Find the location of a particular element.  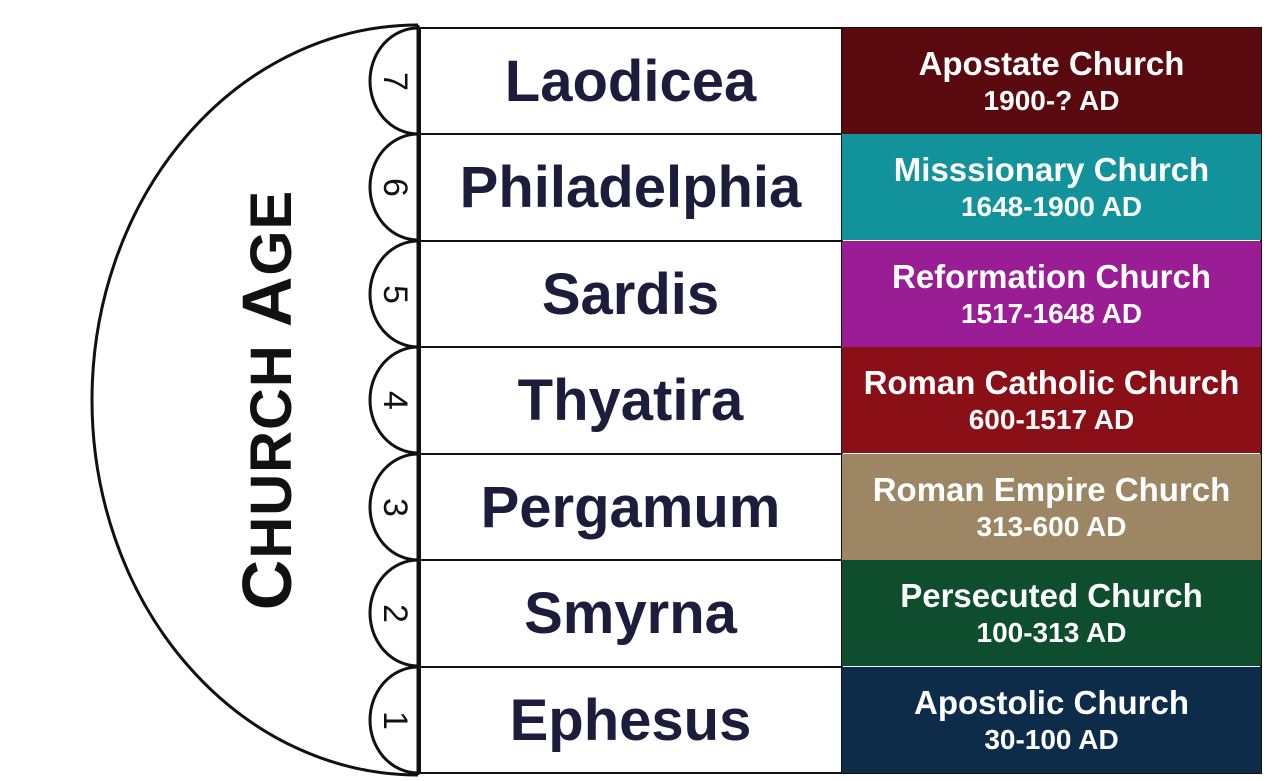

era-title: Apostate Church is located at coordinates (1051, 63).